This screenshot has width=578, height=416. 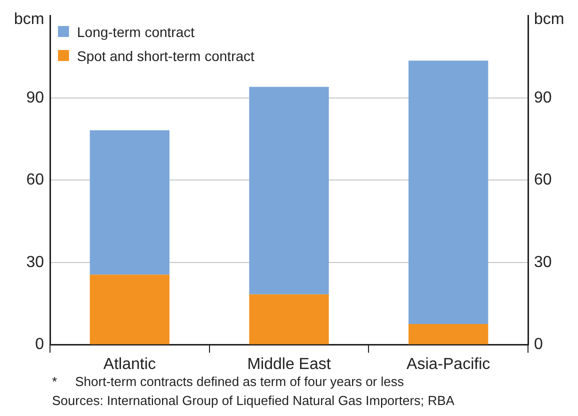 I want to click on y-tick-label: 0, so click(x=39, y=345).